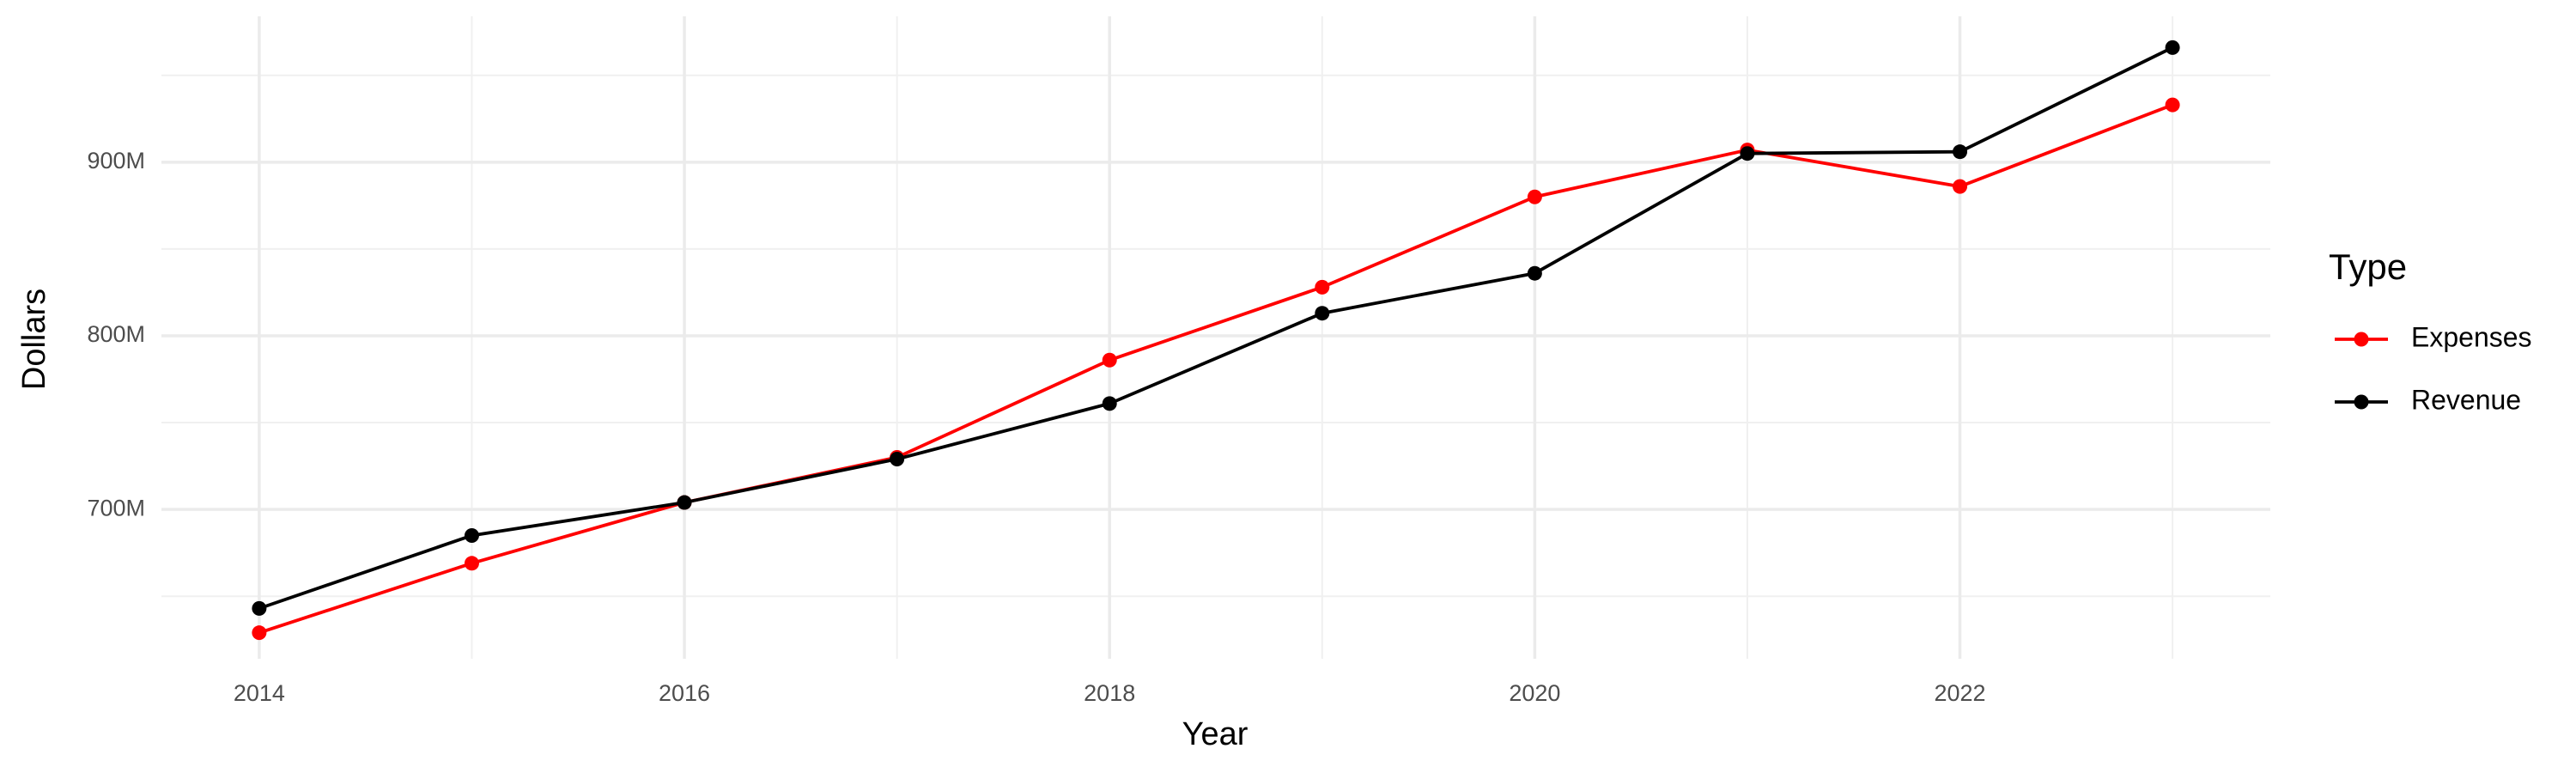 The height and width of the screenshot is (773, 2576). What do you see at coordinates (34, 339) in the screenshot?
I see `y-axis-title: Dollars` at bounding box center [34, 339].